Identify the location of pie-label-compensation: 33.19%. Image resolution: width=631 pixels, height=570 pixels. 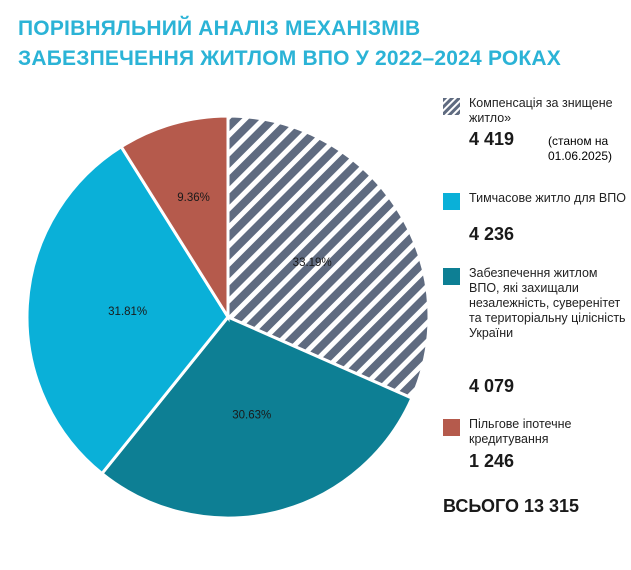
(312, 263).